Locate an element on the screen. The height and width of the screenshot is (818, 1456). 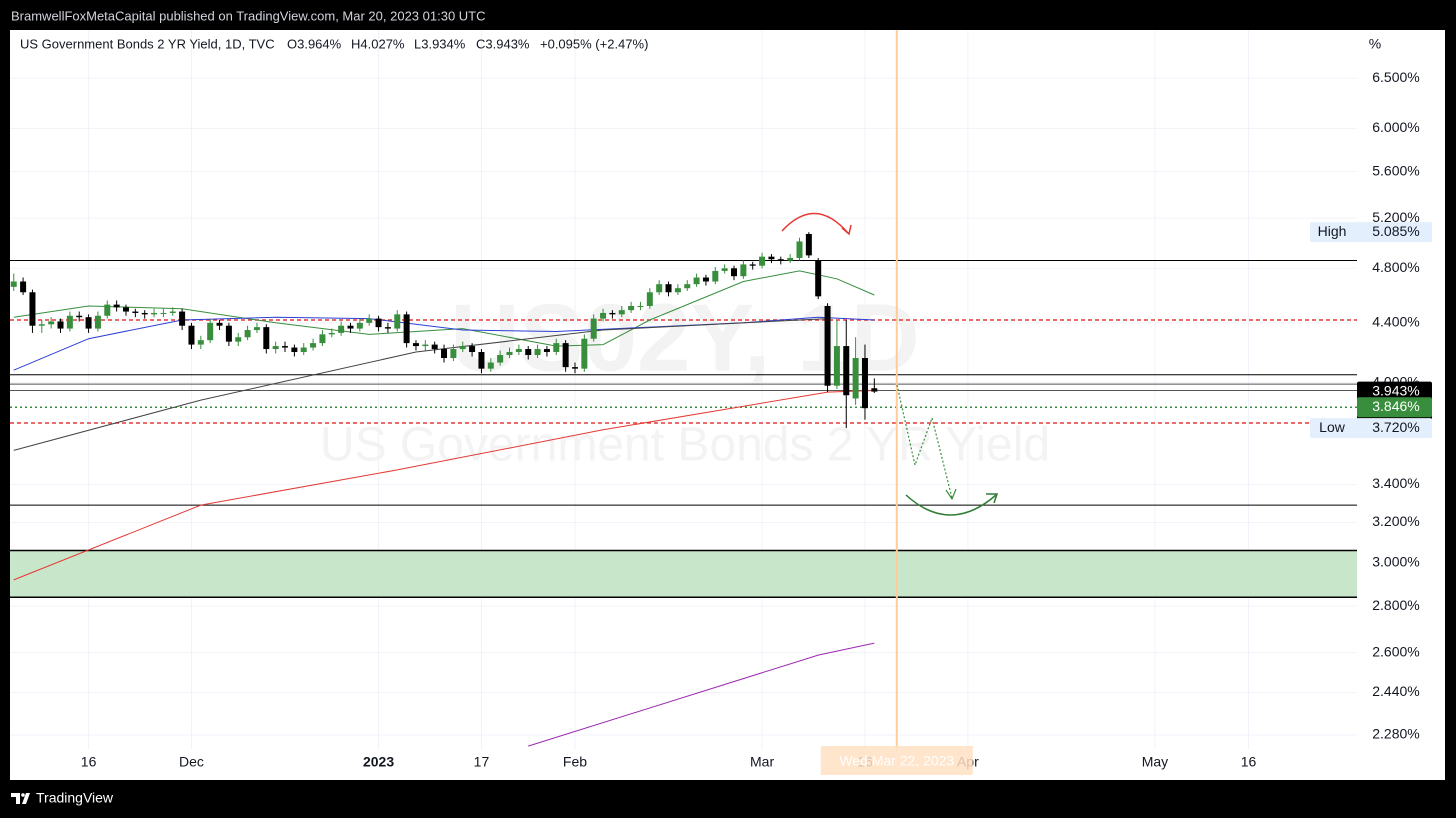
x-tick-label: 2023 is located at coordinates (378, 762).